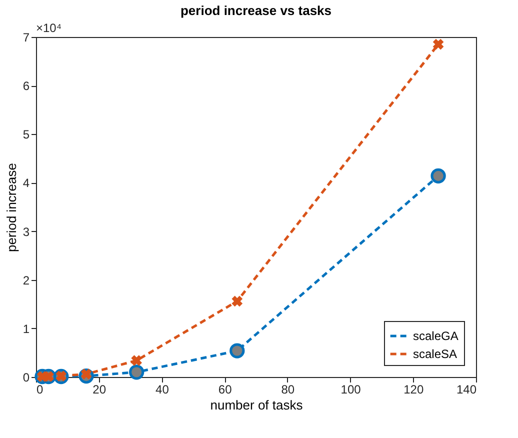  Describe the element at coordinates (257, 405) in the screenshot. I see `x-axis-title: number of tasks` at that location.